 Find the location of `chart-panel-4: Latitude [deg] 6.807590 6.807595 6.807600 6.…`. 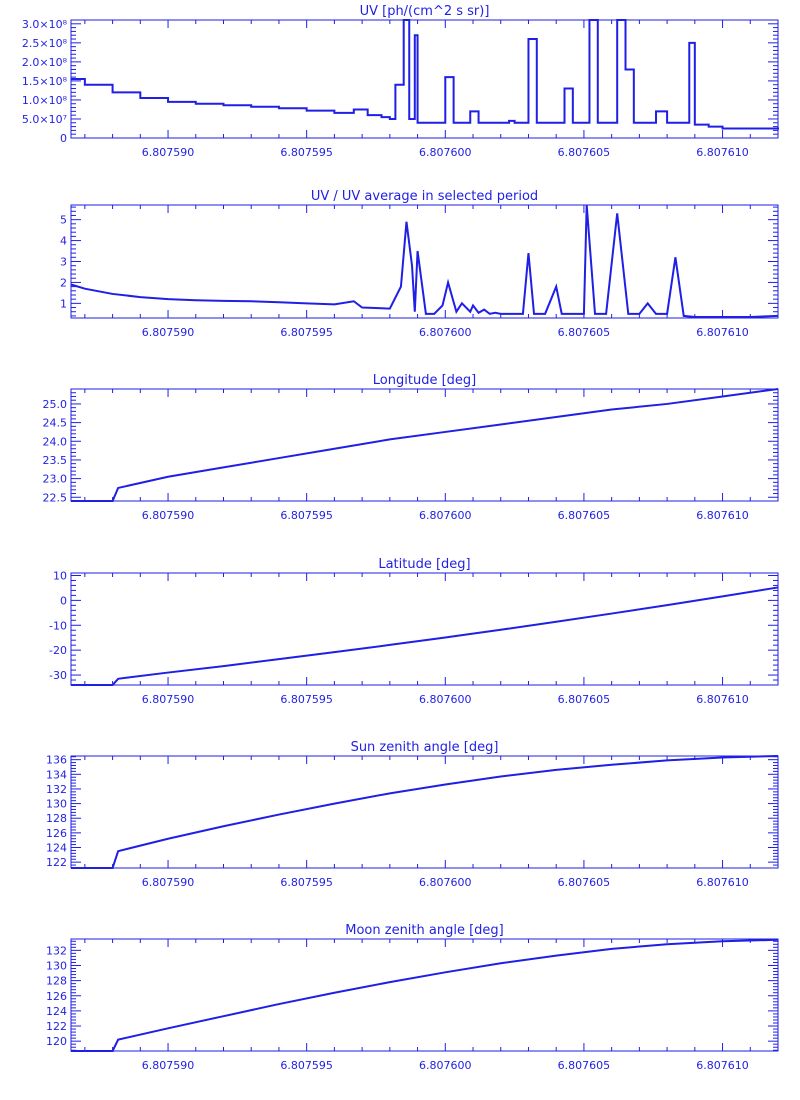

chart-panel-4: Latitude [deg] 6.807590 6.807595 6.807600 6.… is located at coordinates (414, 631).